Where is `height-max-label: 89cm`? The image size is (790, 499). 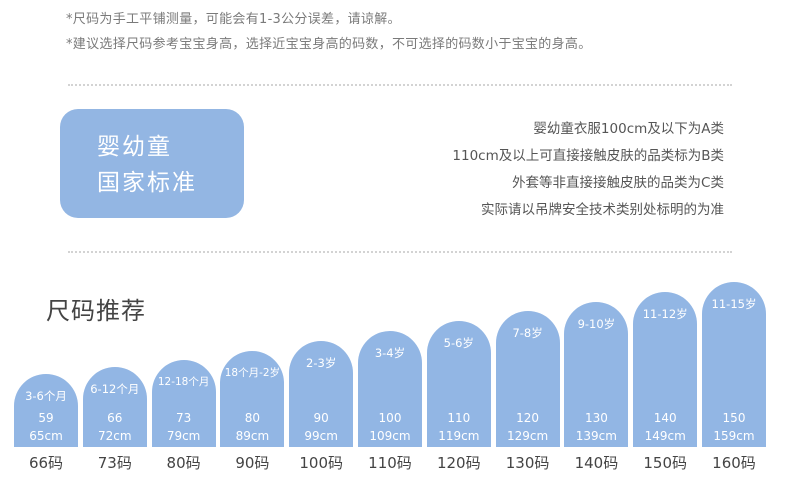 height-max-label: 89cm is located at coordinates (252, 436).